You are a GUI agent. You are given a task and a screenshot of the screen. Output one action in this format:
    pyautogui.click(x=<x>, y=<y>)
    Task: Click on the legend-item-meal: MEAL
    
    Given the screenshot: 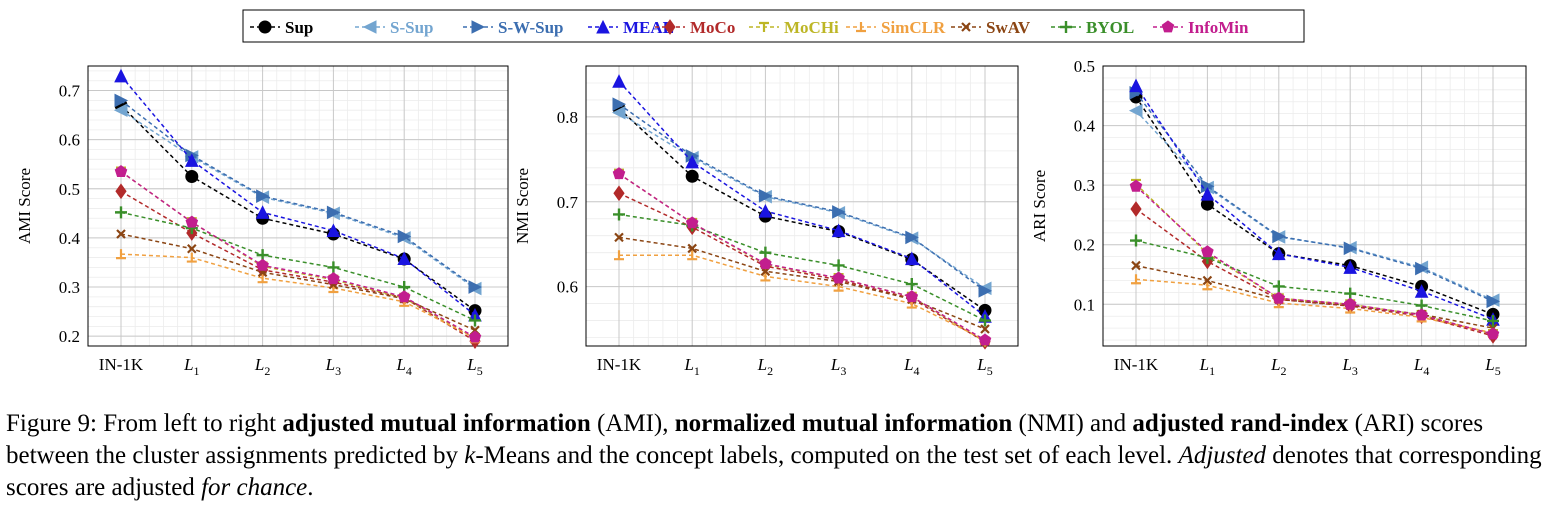 What is the action you would take?
    pyautogui.click(x=631, y=27)
    